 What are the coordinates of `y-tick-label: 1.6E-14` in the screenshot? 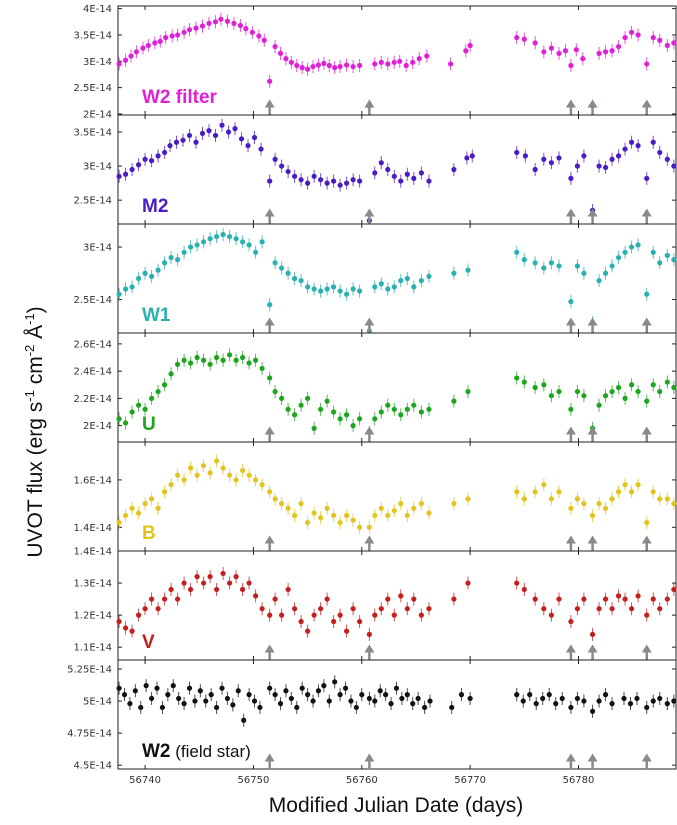 It's located at (92, 480).